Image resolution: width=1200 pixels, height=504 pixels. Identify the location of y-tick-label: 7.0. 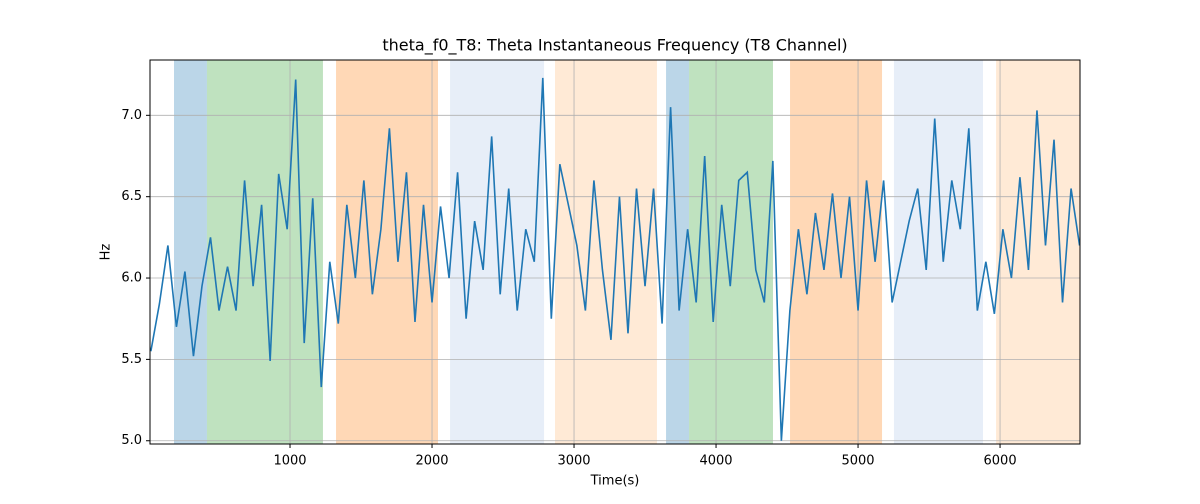
(131, 115).